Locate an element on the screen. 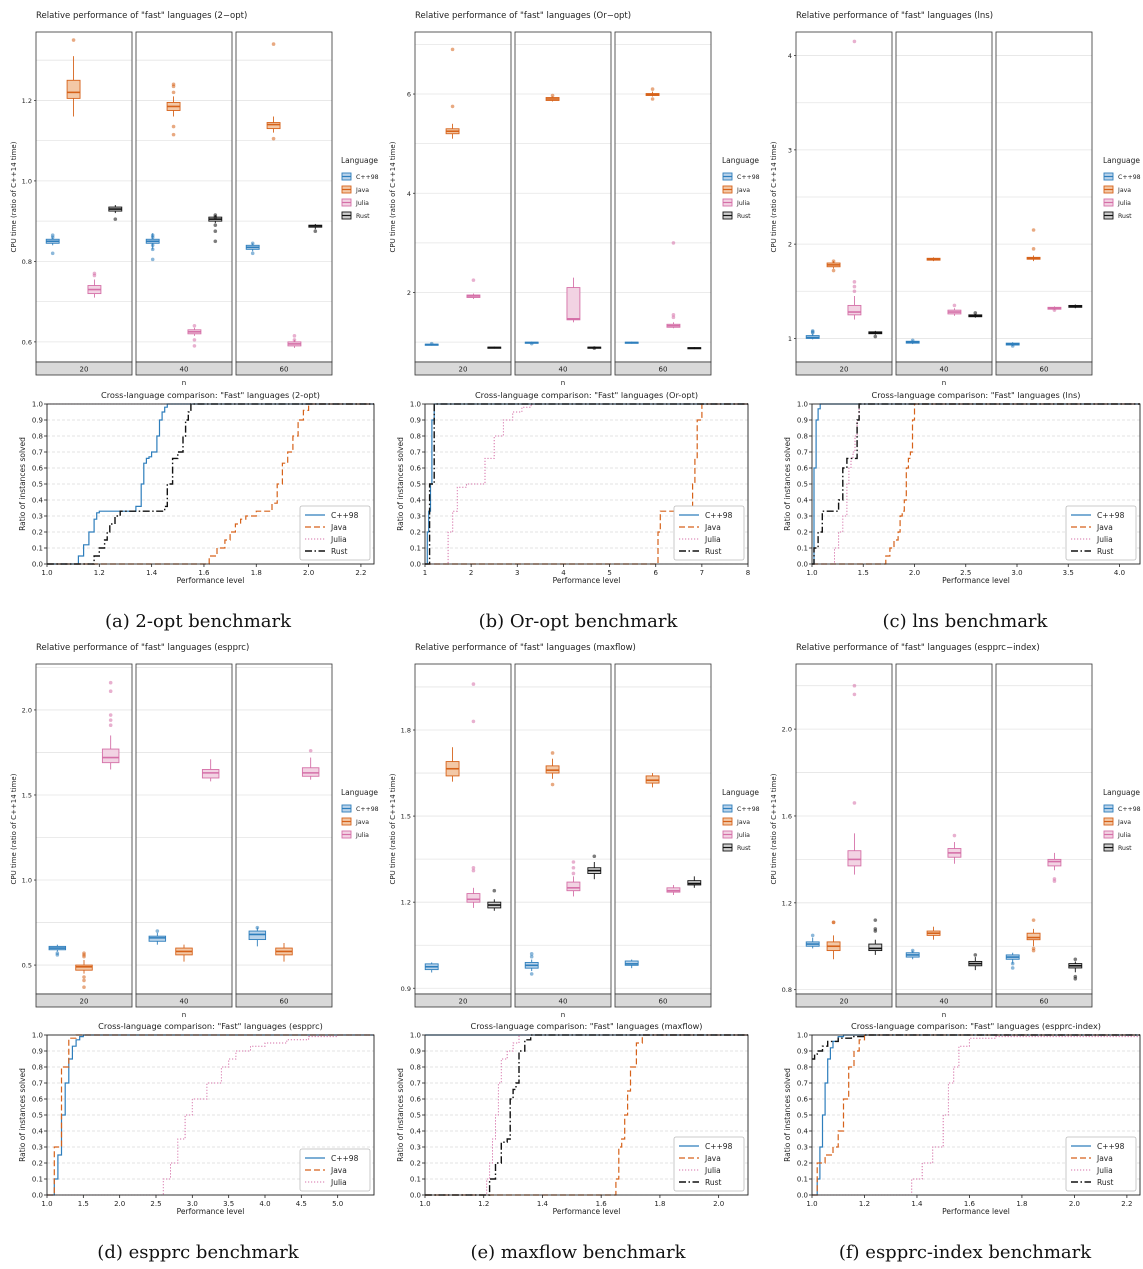 The height and width of the screenshot is (1269, 1143). y-tick-label: 0.9 is located at coordinates (406, 989).